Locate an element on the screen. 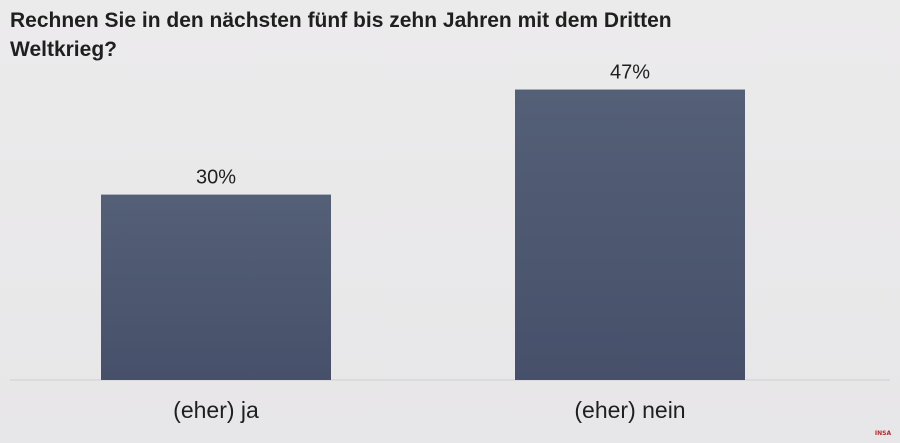 The width and height of the screenshot is (900, 443). value-label-1: 47% is located at coordinates (630, 73).